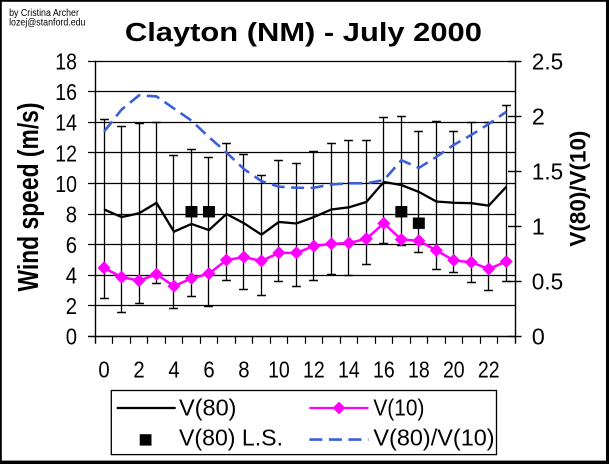  What do you see at coordinates (547, 282) in the screenshot?
I see `svg-text: 0.5` at bounding box center [547, 282].